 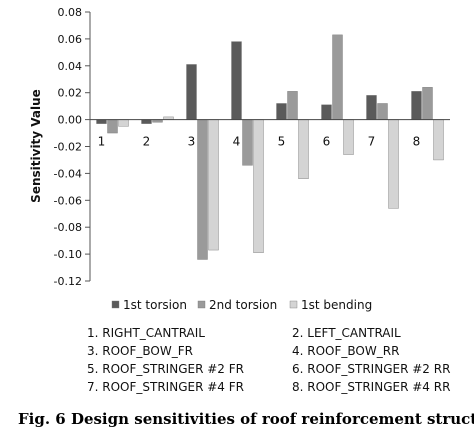 What do you see at coordinates (371, 369) in the screenshot?
I see `annotation-item: 6. ROOF_STRINGER #2 RR` at bounding box center [371, 369].